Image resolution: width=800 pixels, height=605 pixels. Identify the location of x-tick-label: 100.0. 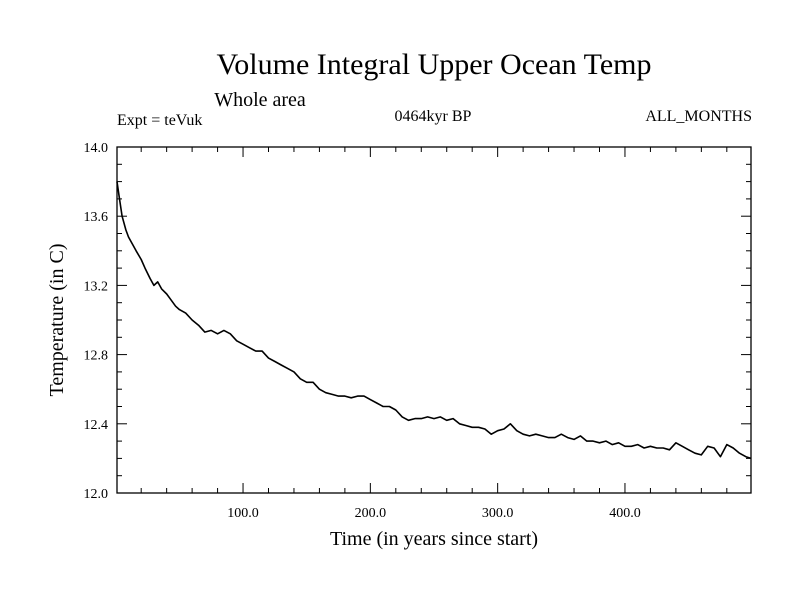
(243, 513).